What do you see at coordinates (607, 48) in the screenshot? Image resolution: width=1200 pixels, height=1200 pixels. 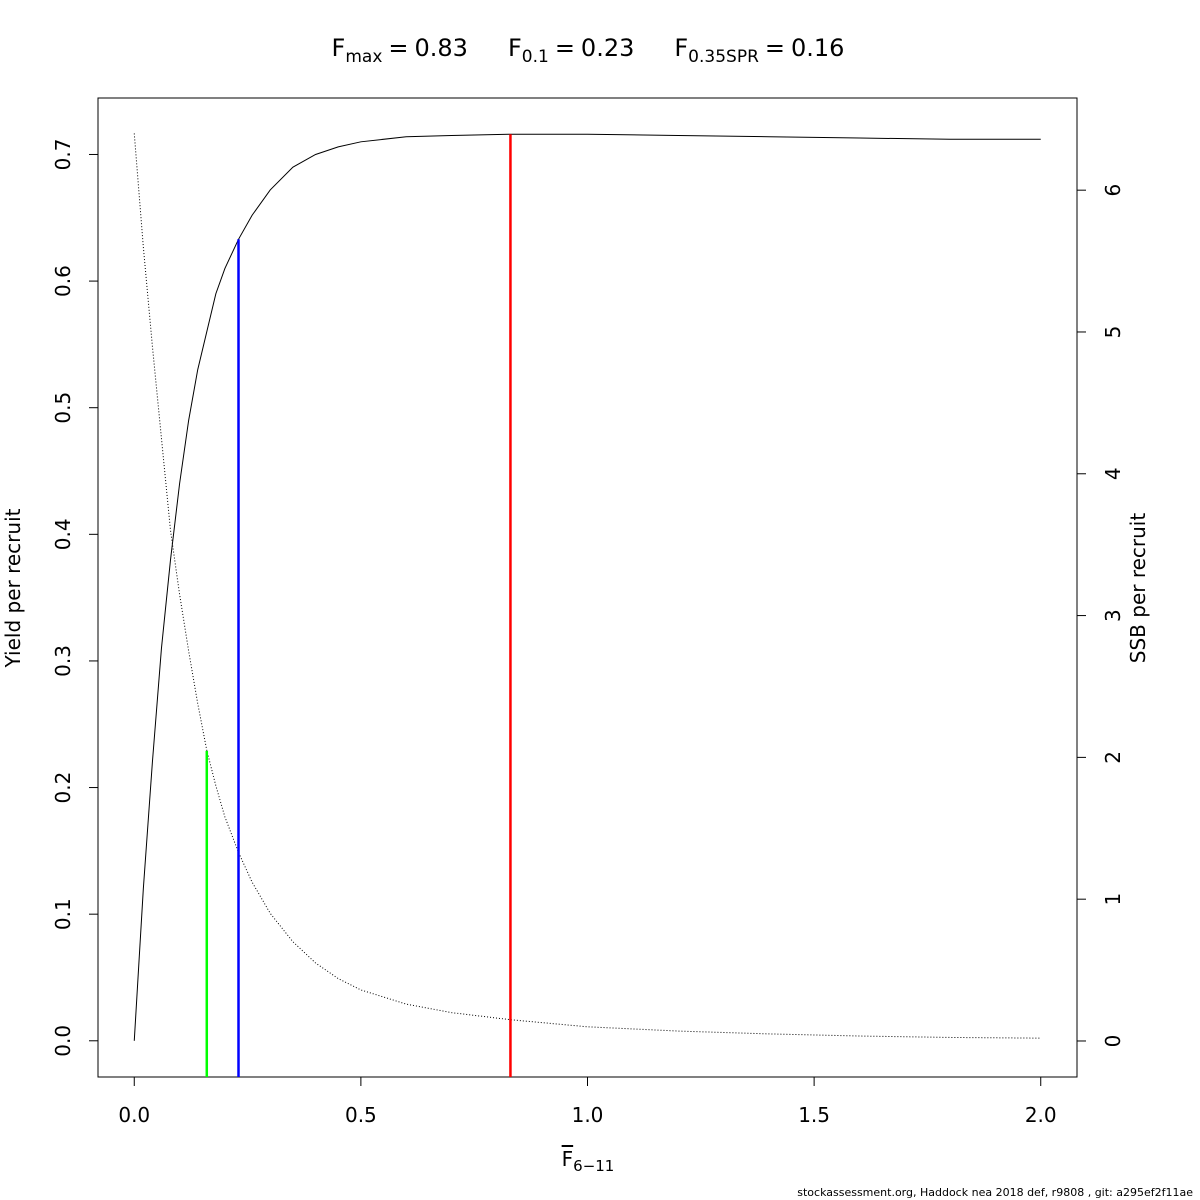 I see `title-value: 0.23` at bounding box center [607, 48].